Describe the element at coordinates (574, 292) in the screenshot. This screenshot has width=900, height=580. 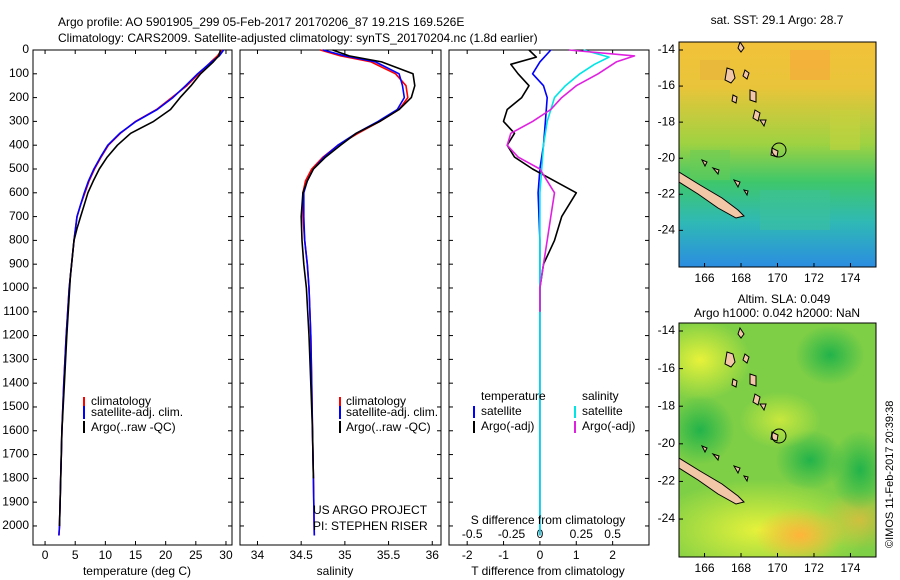
I see `series-line-salinity-satellite` at that location.